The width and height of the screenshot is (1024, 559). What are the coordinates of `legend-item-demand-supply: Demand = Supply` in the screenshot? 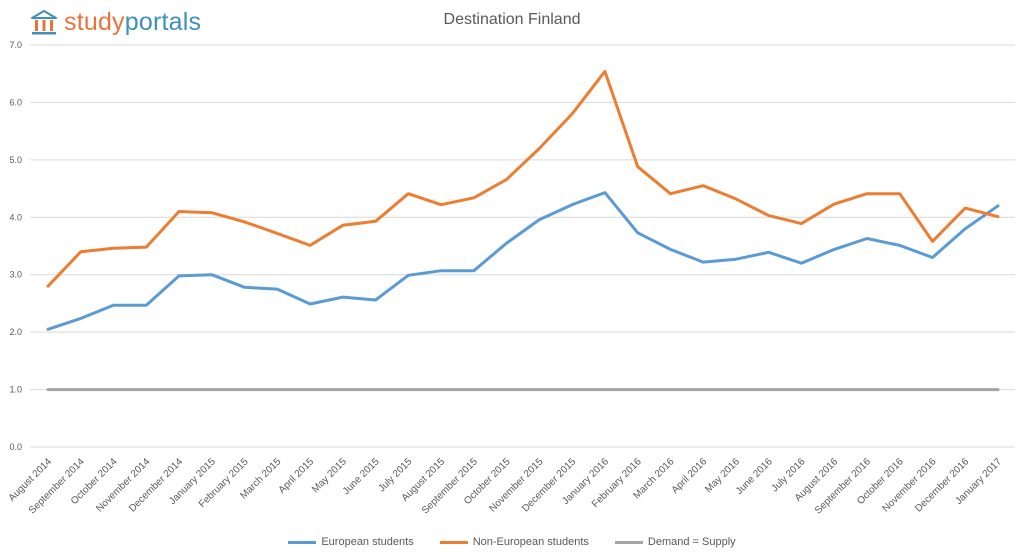 It's located at (675, 542).